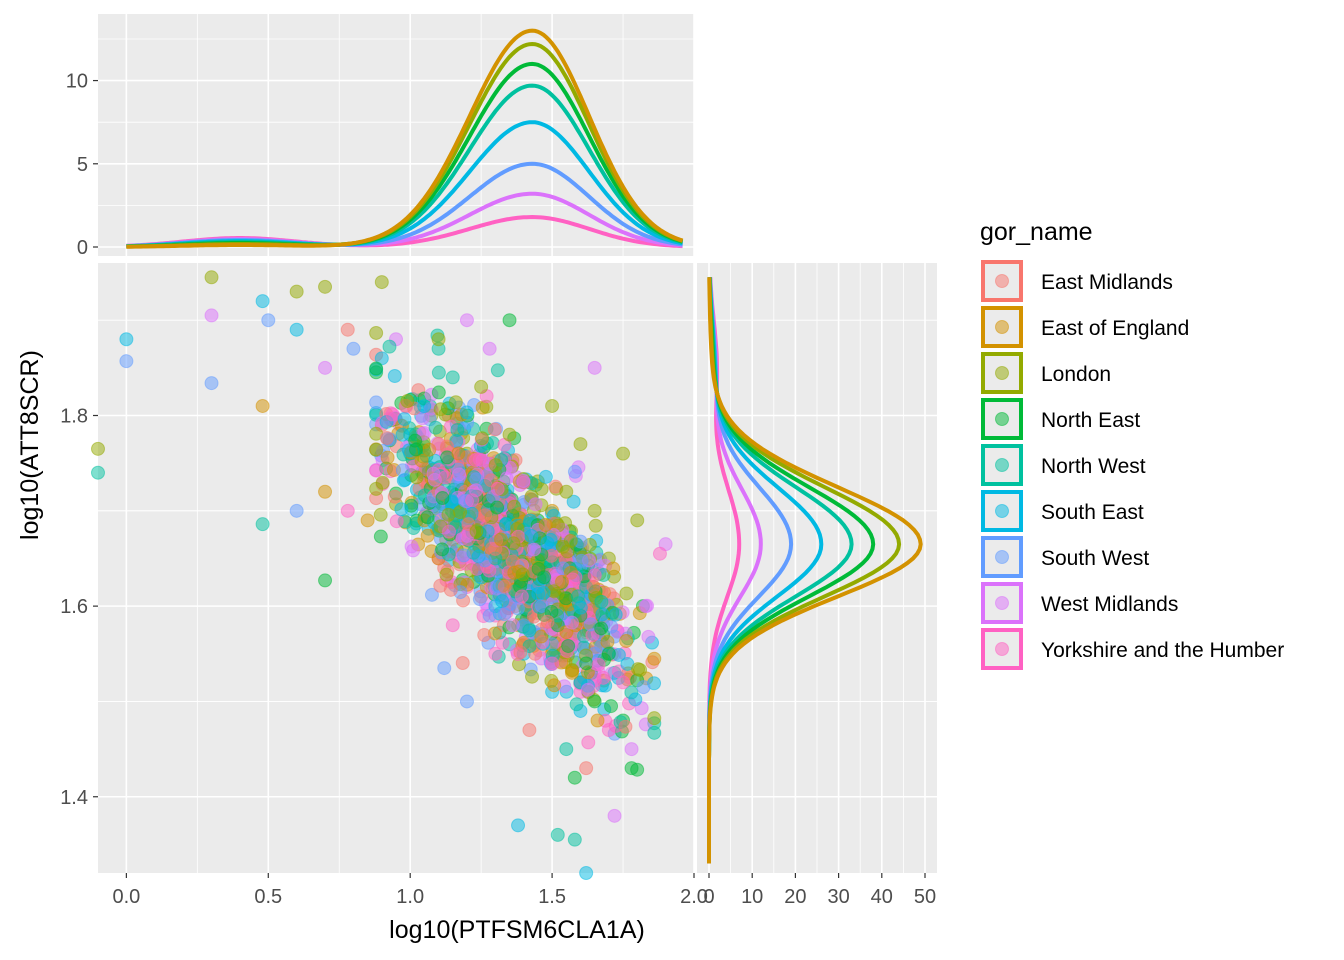 Image resolution: width=1344 pixels, height=960 pixels. What do you see at coordinates (517, 930) in the screenshot?
I see `x-axis-title: log10(PTFSM6CLA1A)` at bounding box center [517, 930].